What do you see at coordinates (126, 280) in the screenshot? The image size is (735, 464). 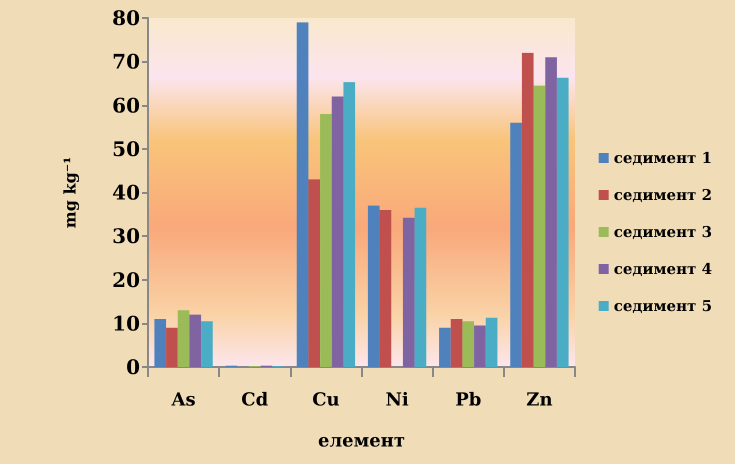 I see `y-tick-label: 20` at bounding box center [126, 280].